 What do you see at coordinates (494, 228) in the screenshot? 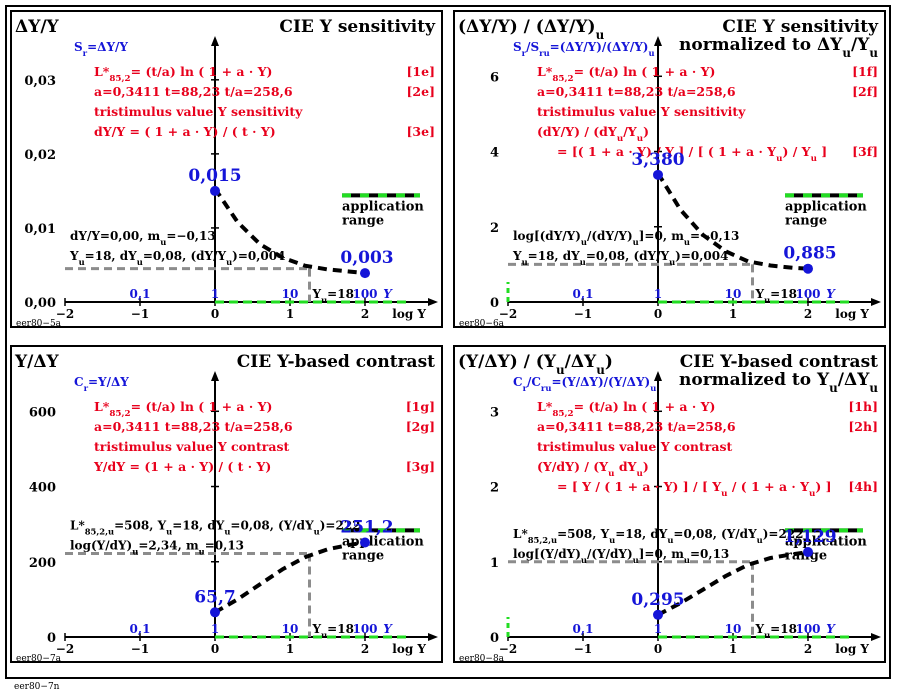
I see `y-tick-label: 2` at bounding box center [494, 228].